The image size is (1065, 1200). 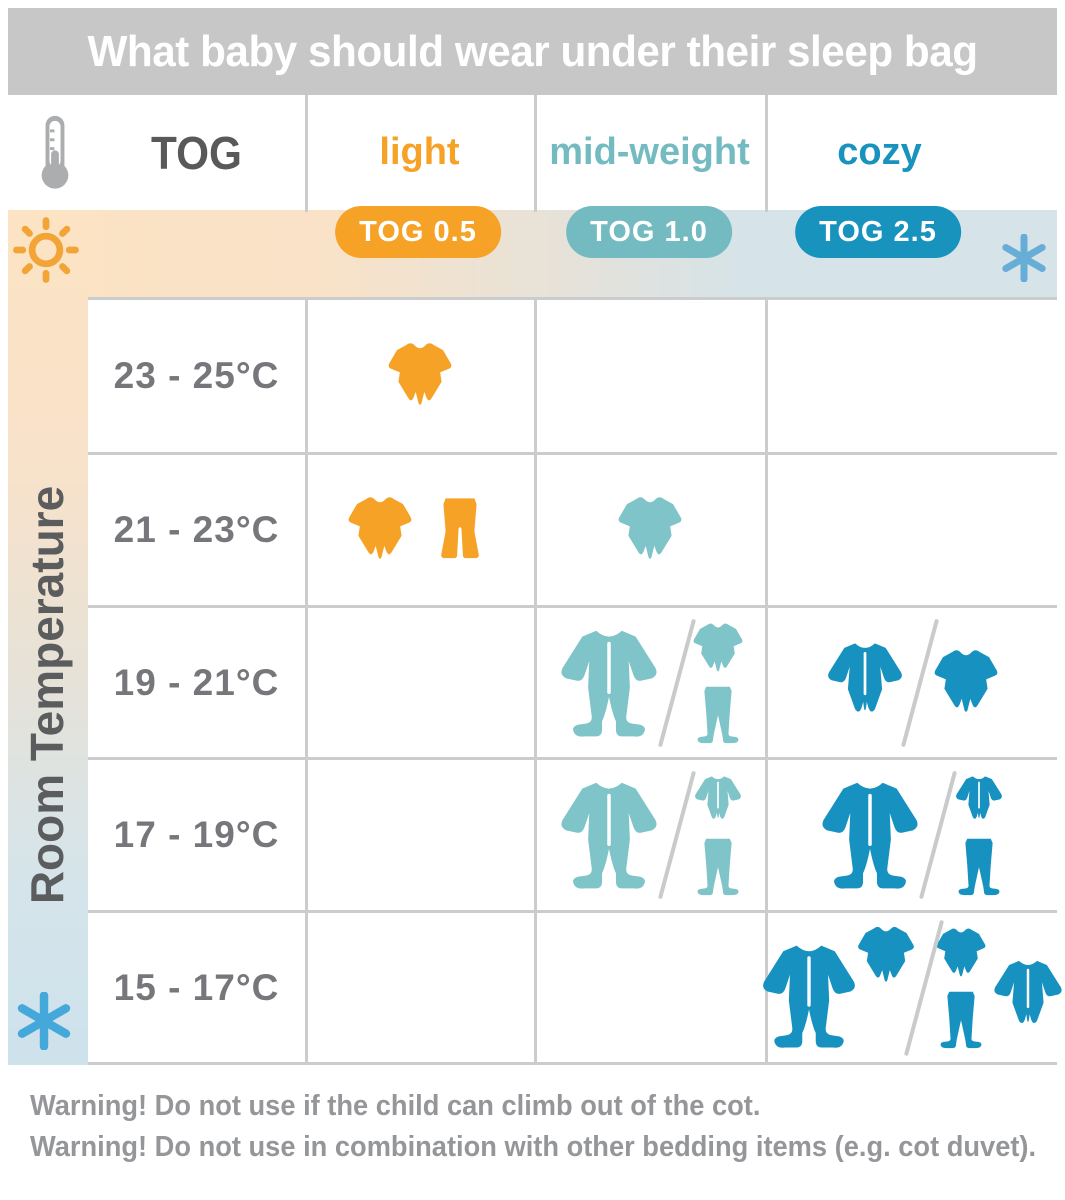 I want to click on temperature-label: 15 - 17°C, so click(x=196, y=987).